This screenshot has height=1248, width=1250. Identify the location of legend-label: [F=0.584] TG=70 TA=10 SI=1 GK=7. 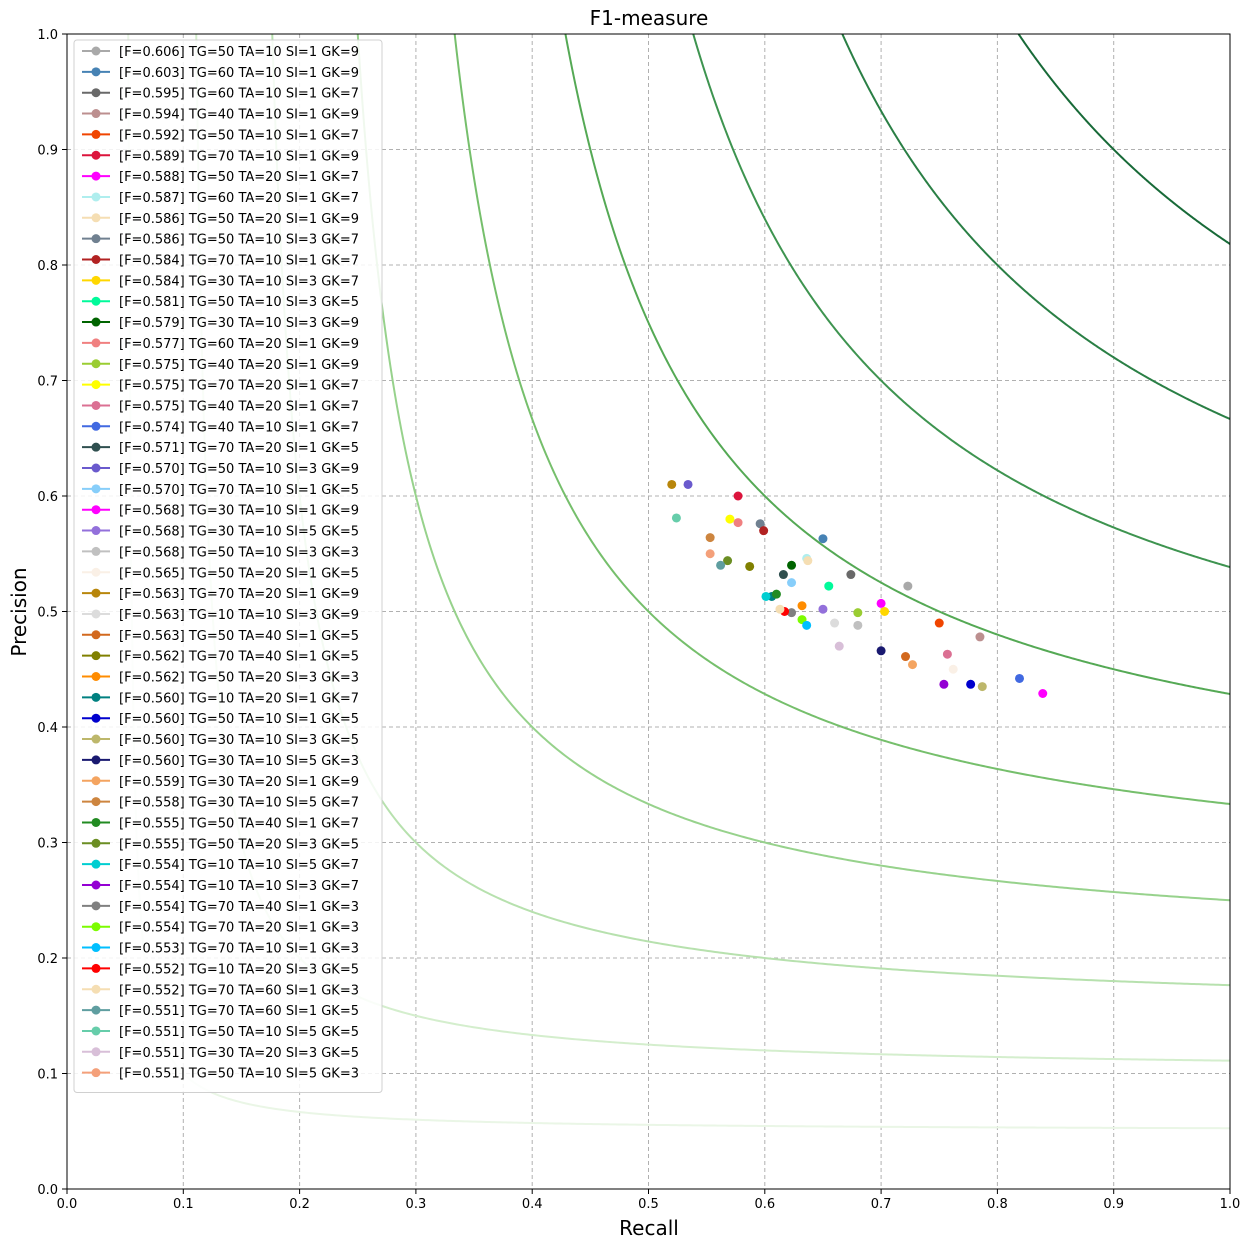
(239, 261).